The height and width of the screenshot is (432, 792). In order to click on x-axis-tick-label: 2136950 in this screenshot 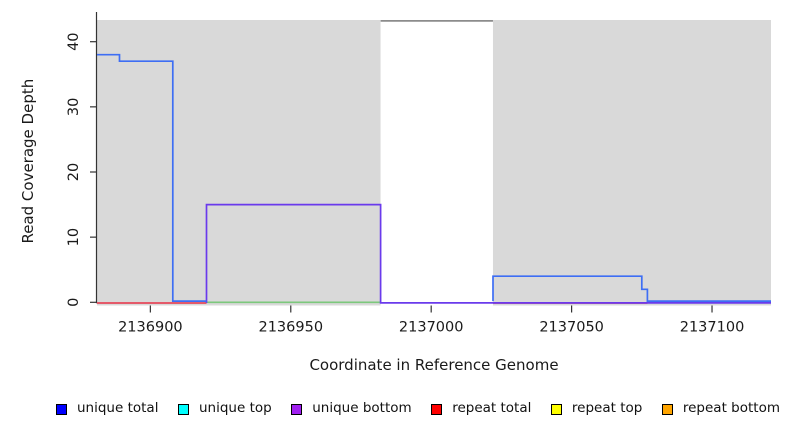, I will do `click(290, 328)`.